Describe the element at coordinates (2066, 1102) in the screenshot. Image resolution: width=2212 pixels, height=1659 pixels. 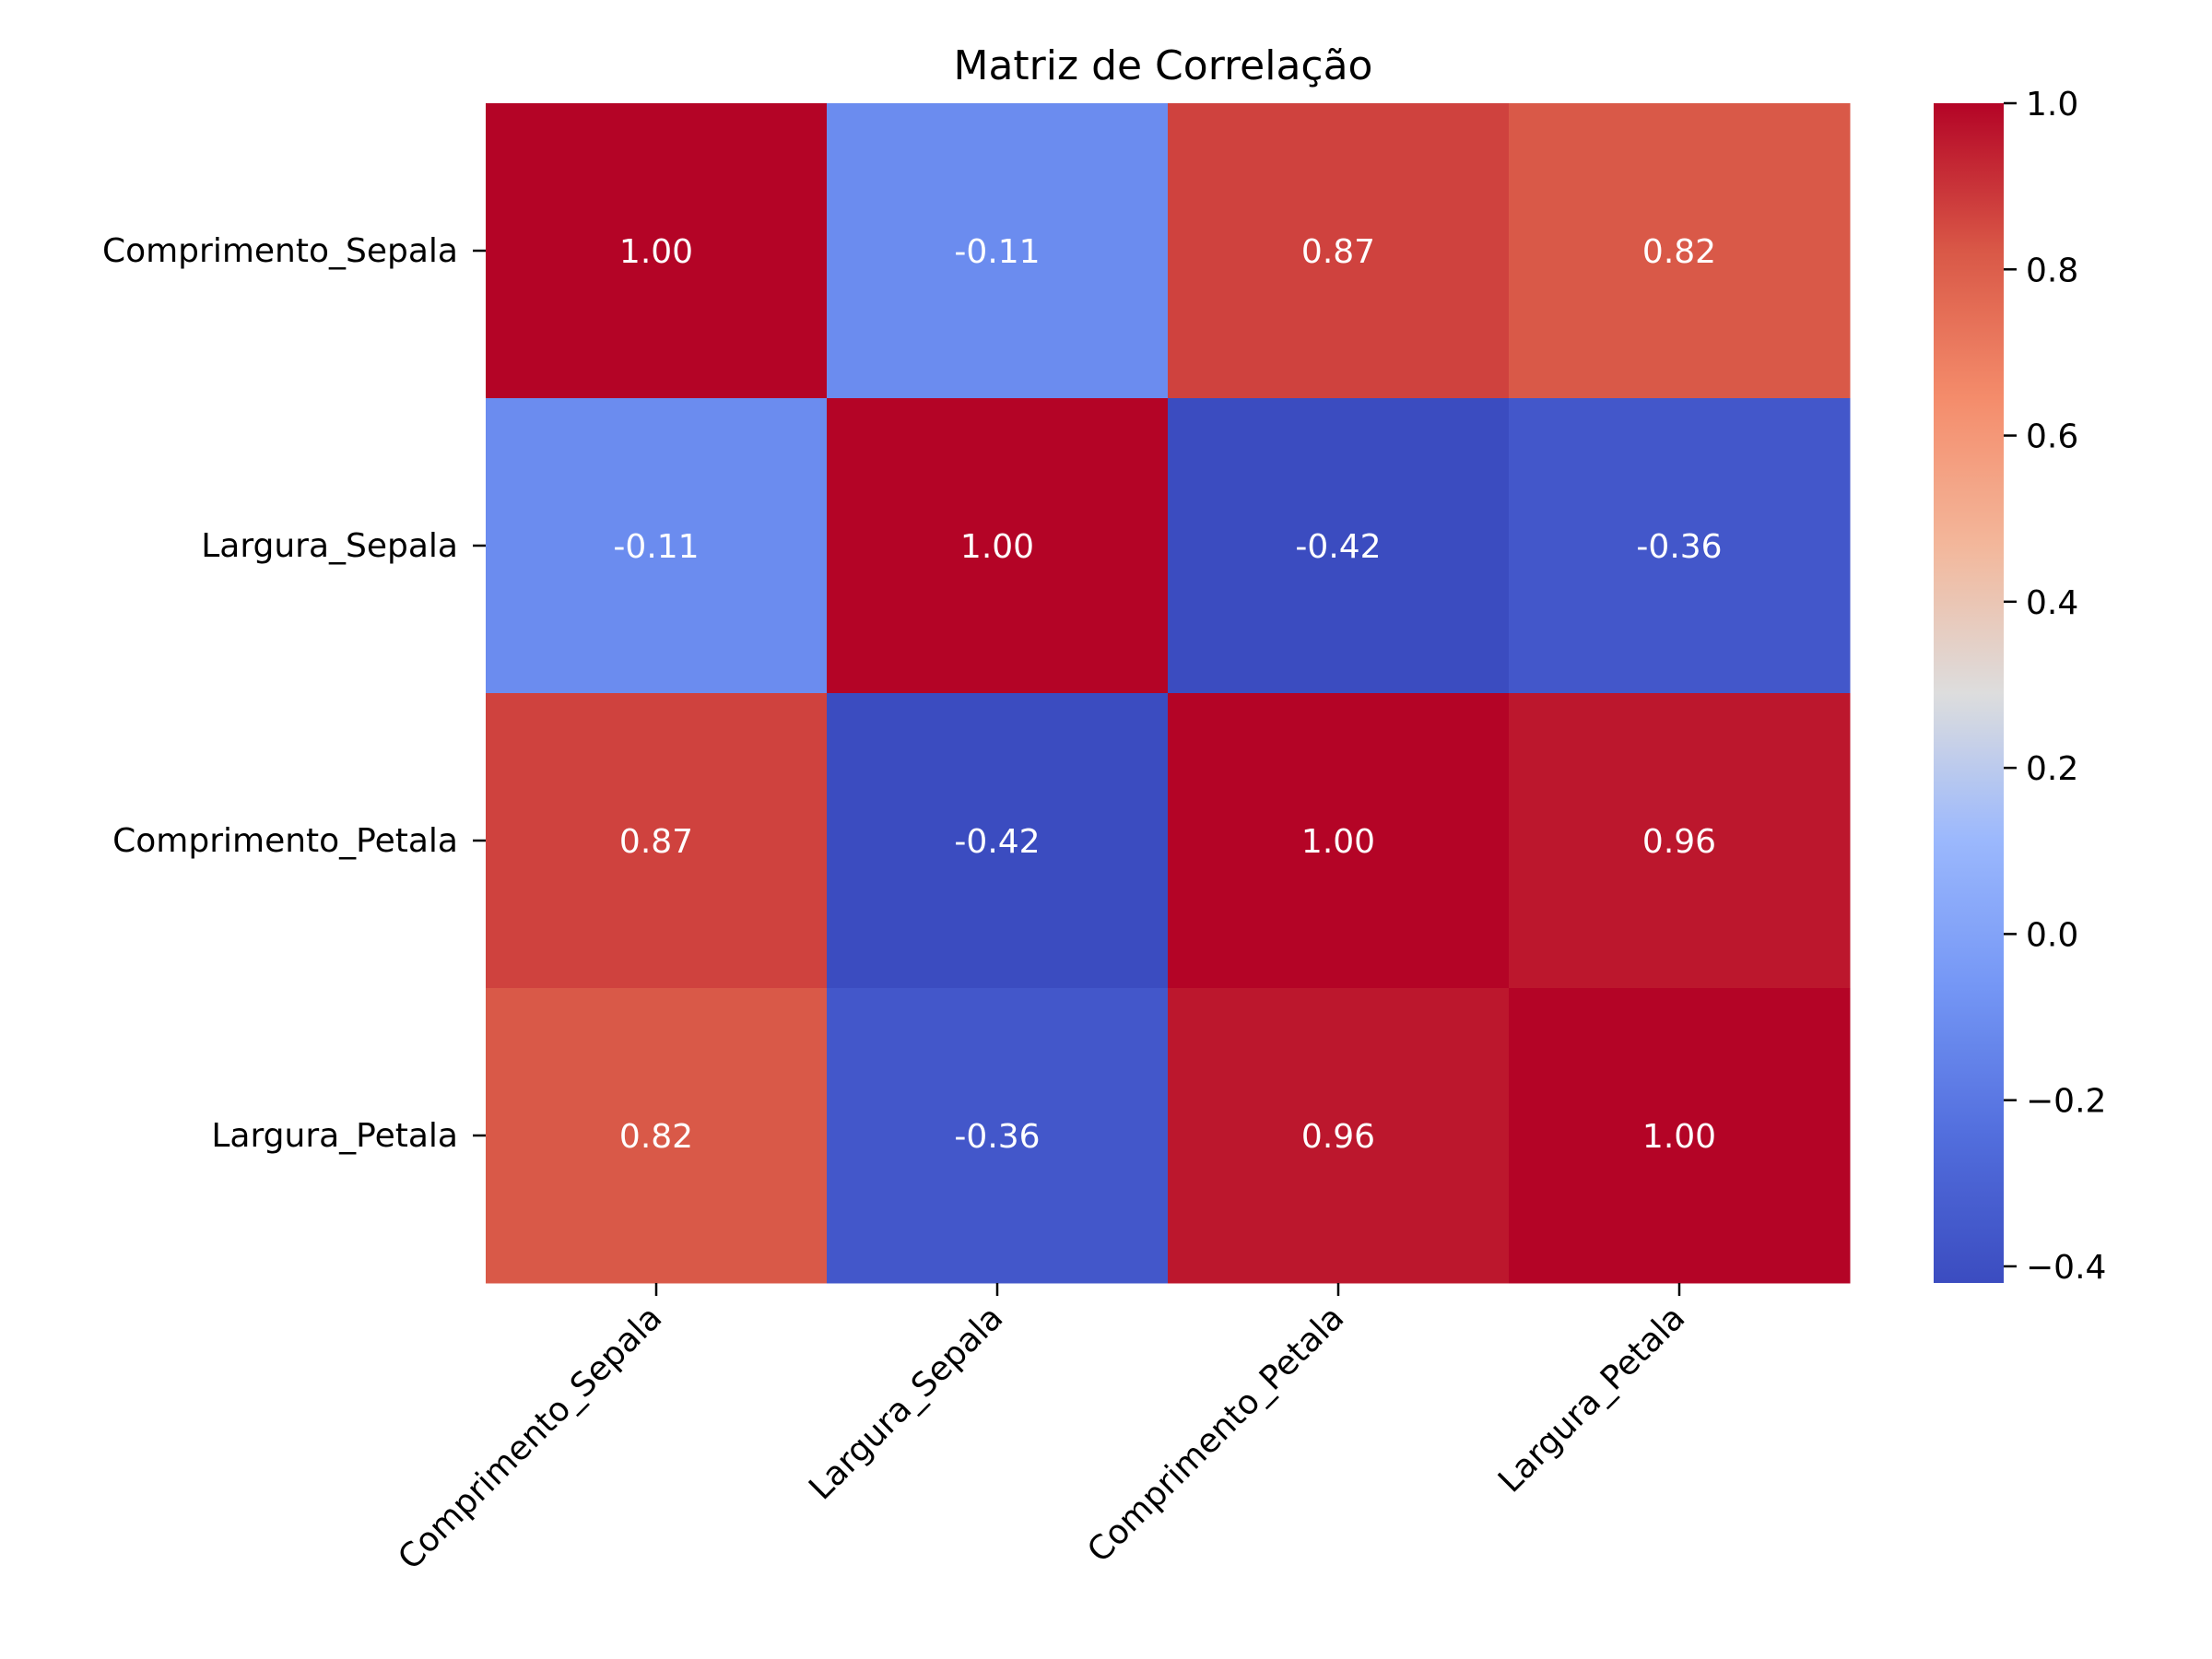
I see `colorbar-tick-label: −0.2` at that location.